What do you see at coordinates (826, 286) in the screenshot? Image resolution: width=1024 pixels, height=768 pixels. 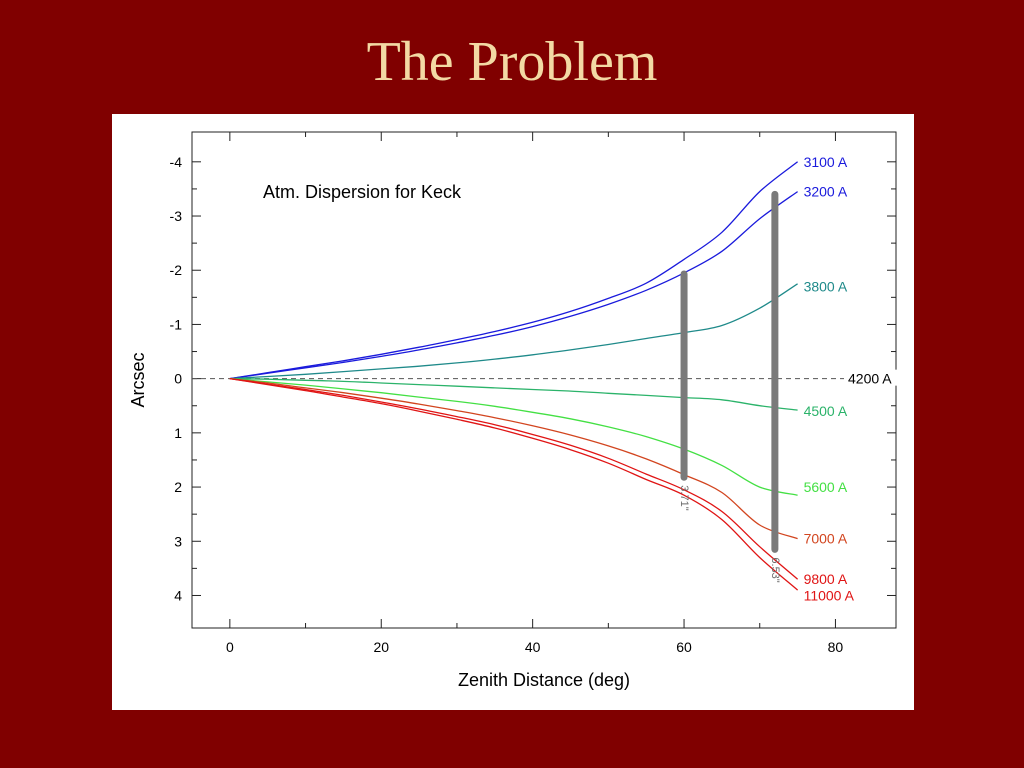 I see `series-label: 3800 A` at bounding box center [826, 286].